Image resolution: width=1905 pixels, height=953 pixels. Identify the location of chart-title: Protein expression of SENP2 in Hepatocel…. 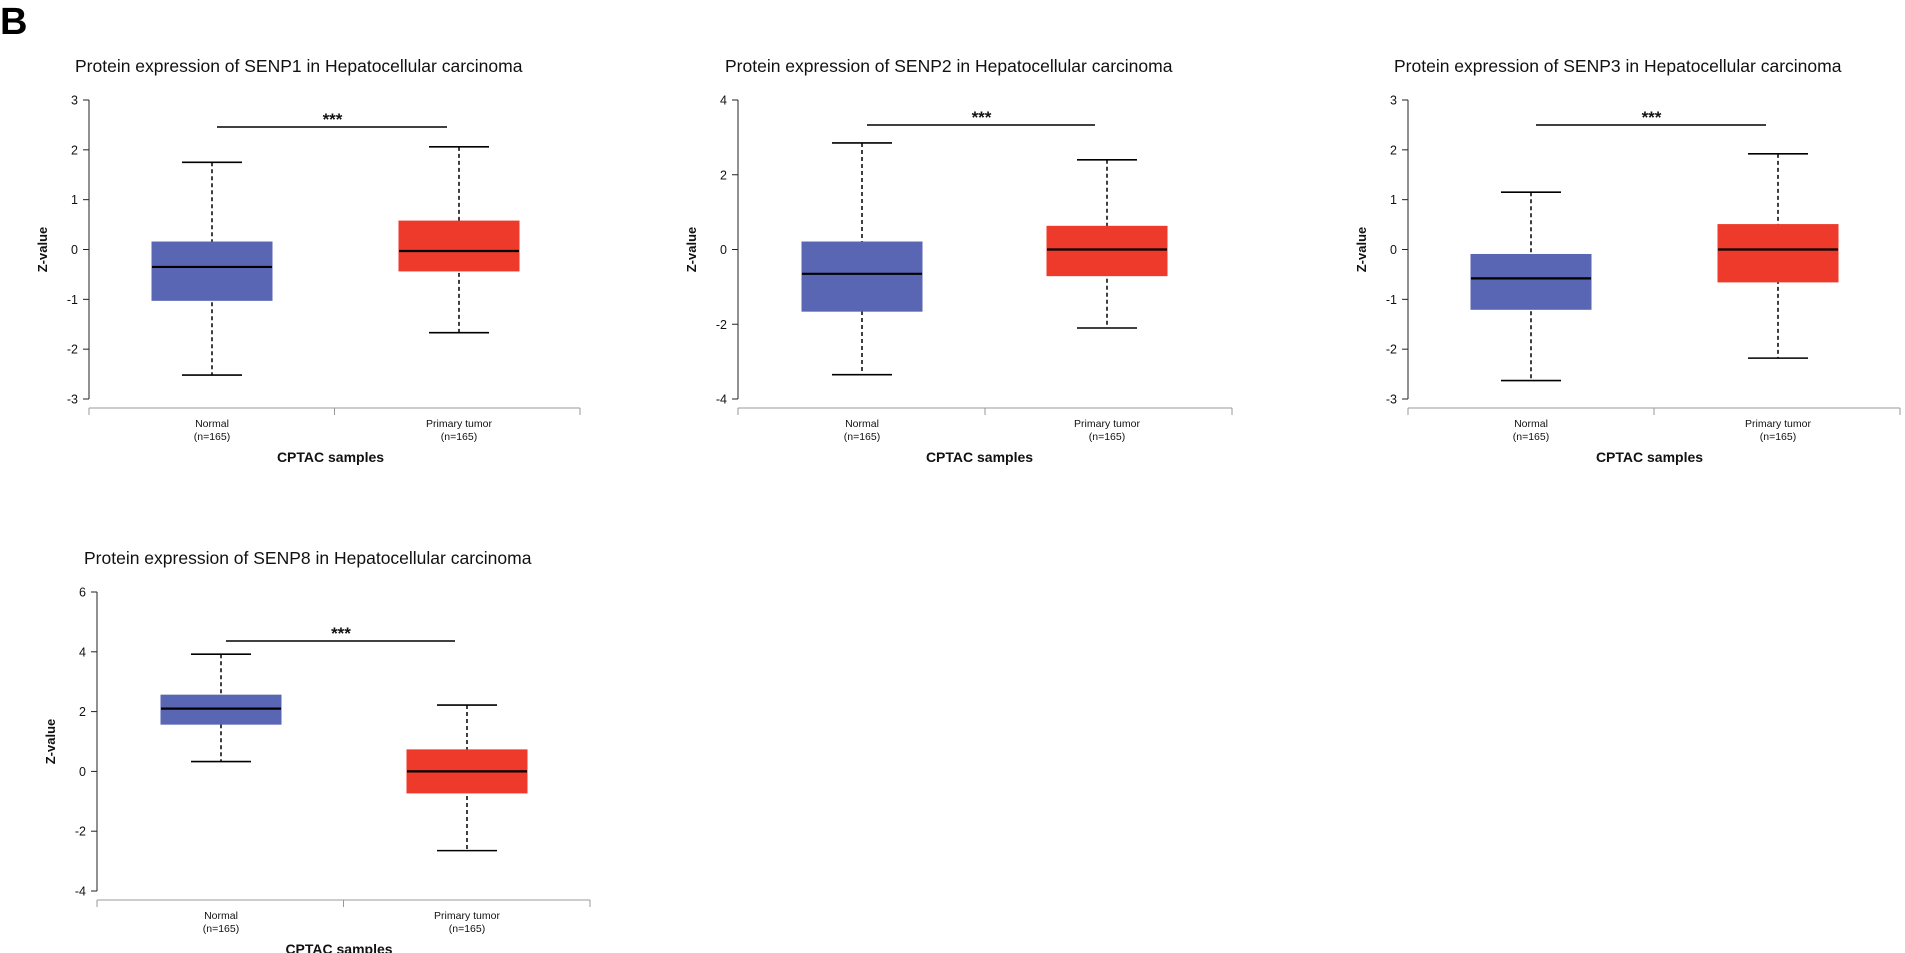
(949, 66).